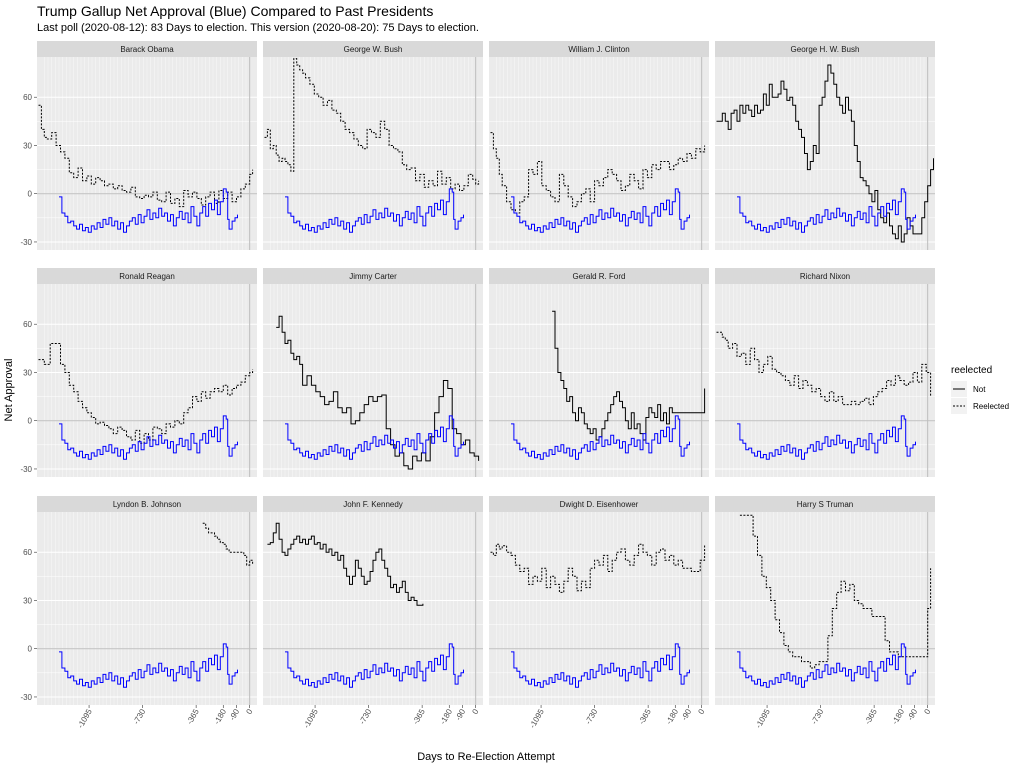 This screenshot has width=1024, height=768. I want to click on series-trump-george-h-w-bush, so click(826, 210).